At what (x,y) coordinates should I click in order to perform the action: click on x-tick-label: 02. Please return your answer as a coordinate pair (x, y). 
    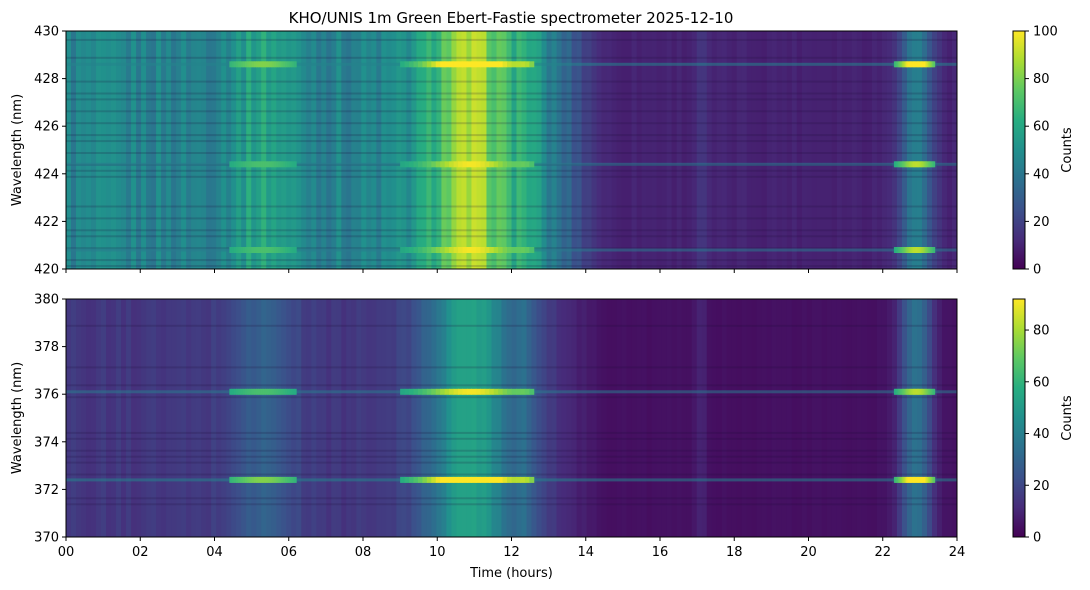
    Looking at the image, I should click on (140, 552).